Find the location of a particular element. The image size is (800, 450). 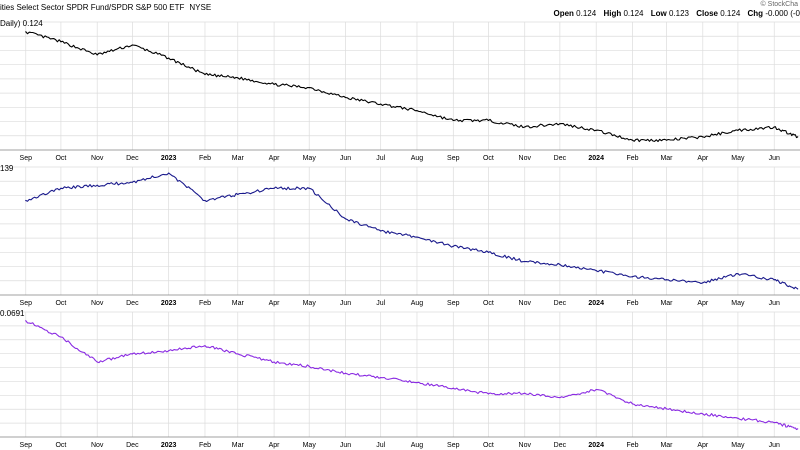

low-label: Low is located at coordinates (658, 13).